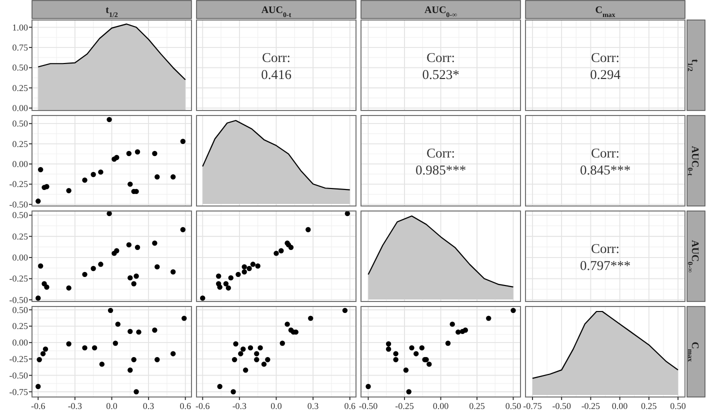 The width and height of the screenshot is (709, 411). What do you see at coordinates (368, 406) in the screenshot?
I see `x-tick-label: -0.50` at bounding box center [368, 406].